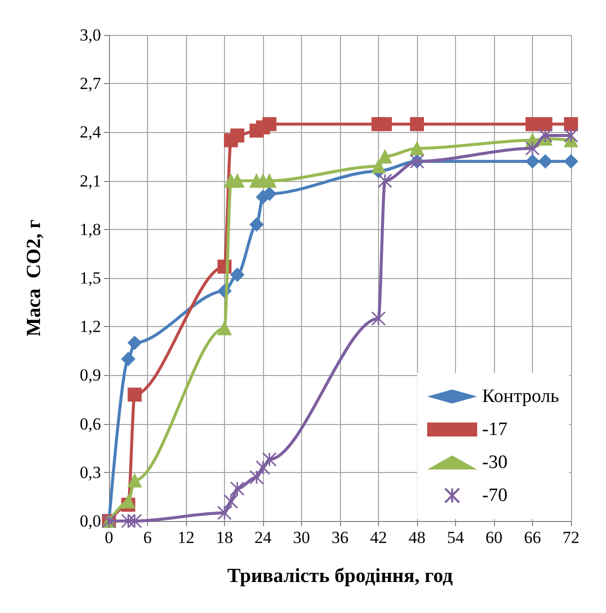  What do you see at coordinates (90, 229) in the screenshot?
I see `y-tick-label: 1,8` at bounding box center [90, 229].